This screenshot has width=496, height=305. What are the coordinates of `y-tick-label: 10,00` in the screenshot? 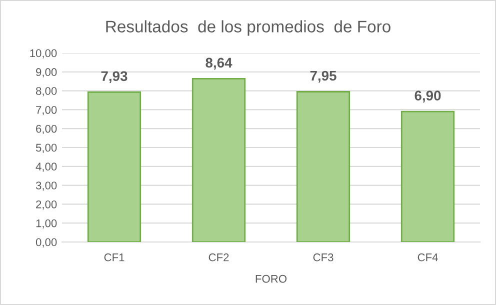 It's located at (43, 53).